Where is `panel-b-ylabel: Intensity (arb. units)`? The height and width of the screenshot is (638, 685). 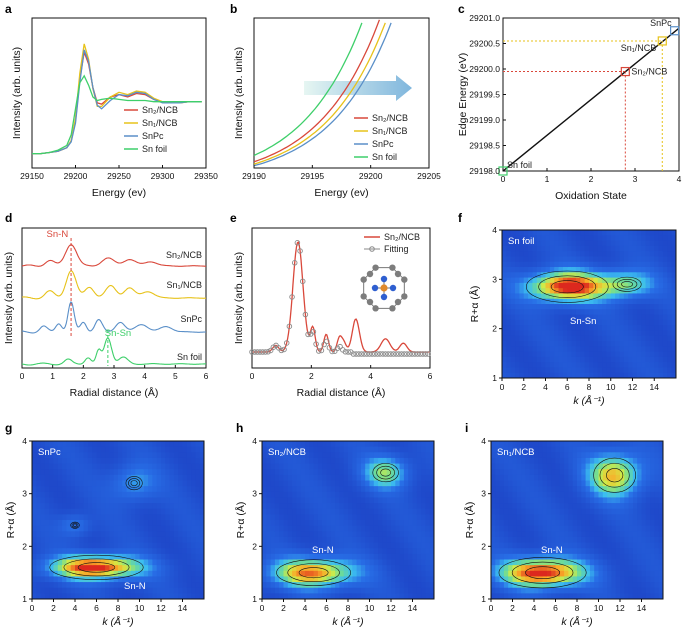
panel-b-ylabel: Intensity (arb. units) is located at coordinates (239, 93).